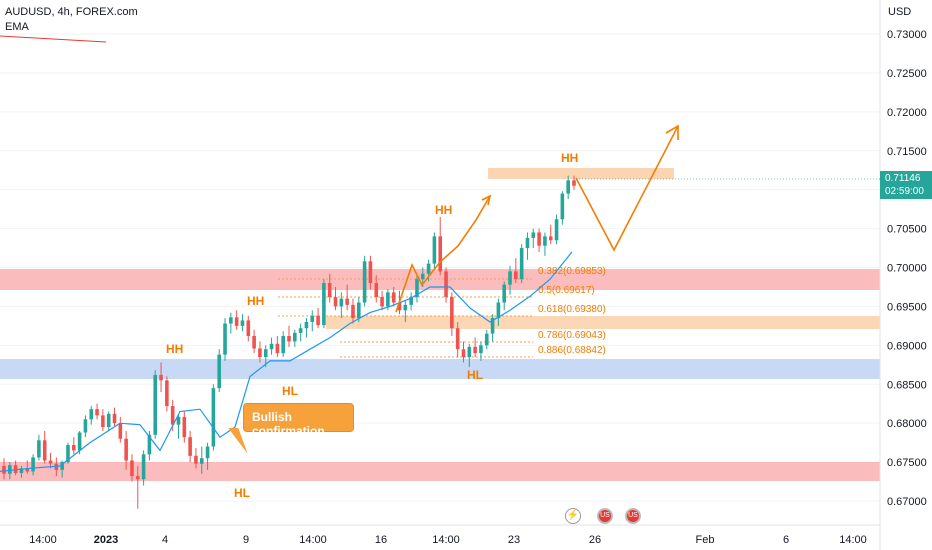  Describe the element at coordinates (573, 516) in the screenshot. I see `lightning-icon: ⚡` at that location.